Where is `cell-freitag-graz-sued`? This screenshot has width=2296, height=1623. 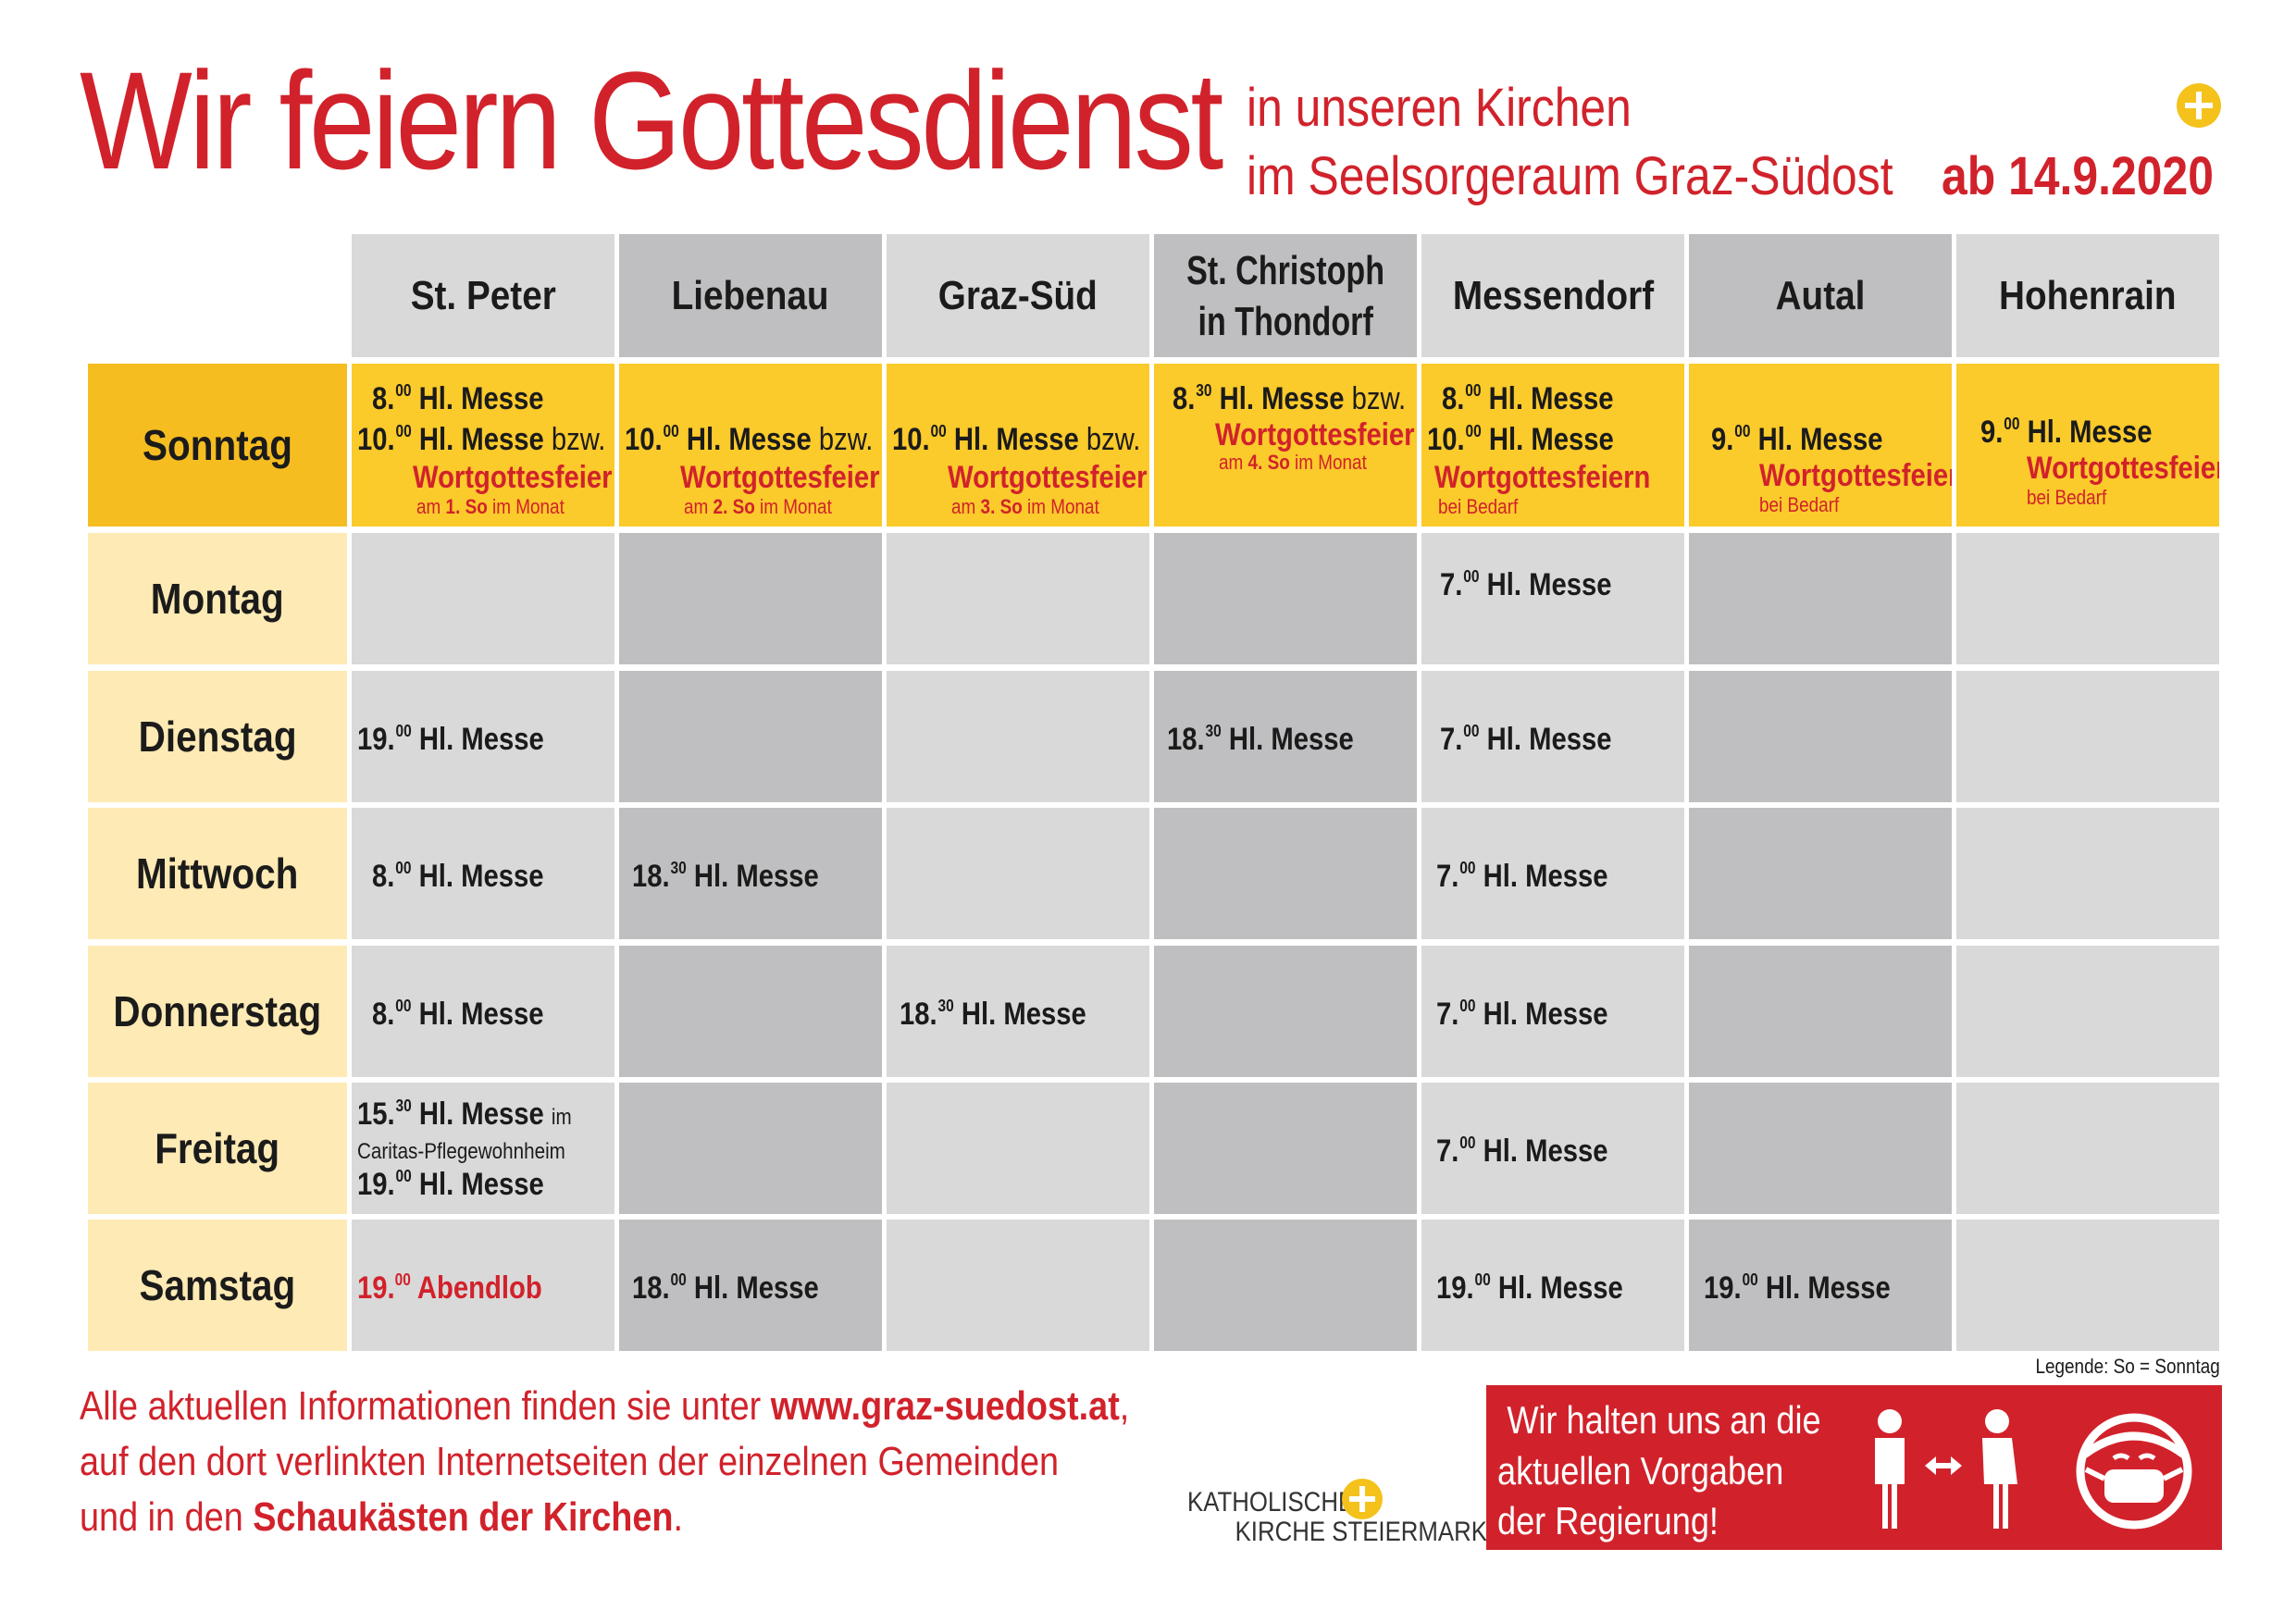 cell-freitag-graz-sued is located at coordinates (1018, 1148).